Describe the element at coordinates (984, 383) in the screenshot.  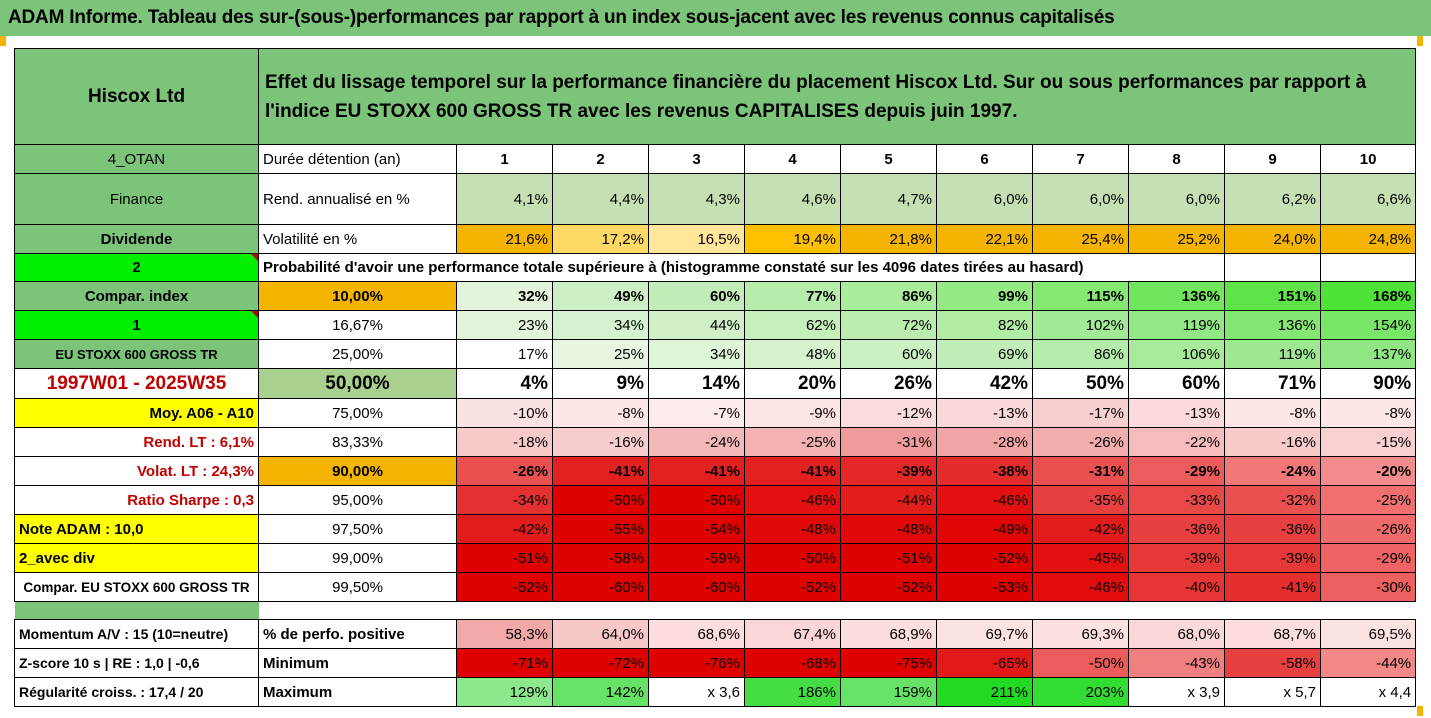
I see `probability-value: 42%` at that location.